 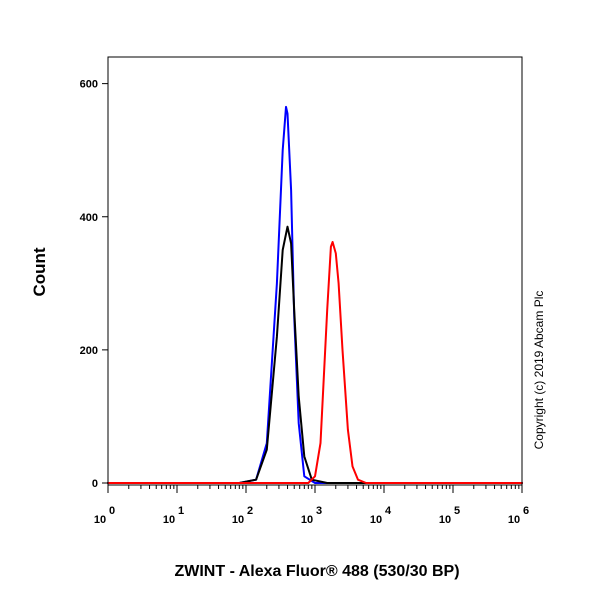 I want to click on y-axis-title: Count, so click(x=39, y=271).